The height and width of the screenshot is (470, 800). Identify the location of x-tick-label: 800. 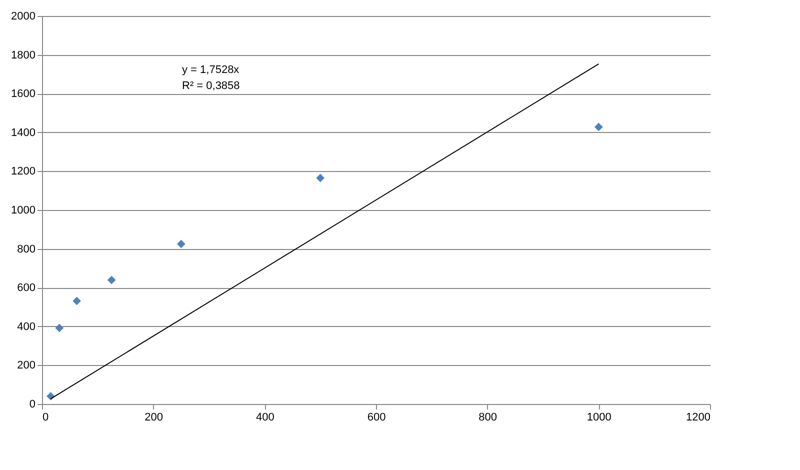
(488, 418).